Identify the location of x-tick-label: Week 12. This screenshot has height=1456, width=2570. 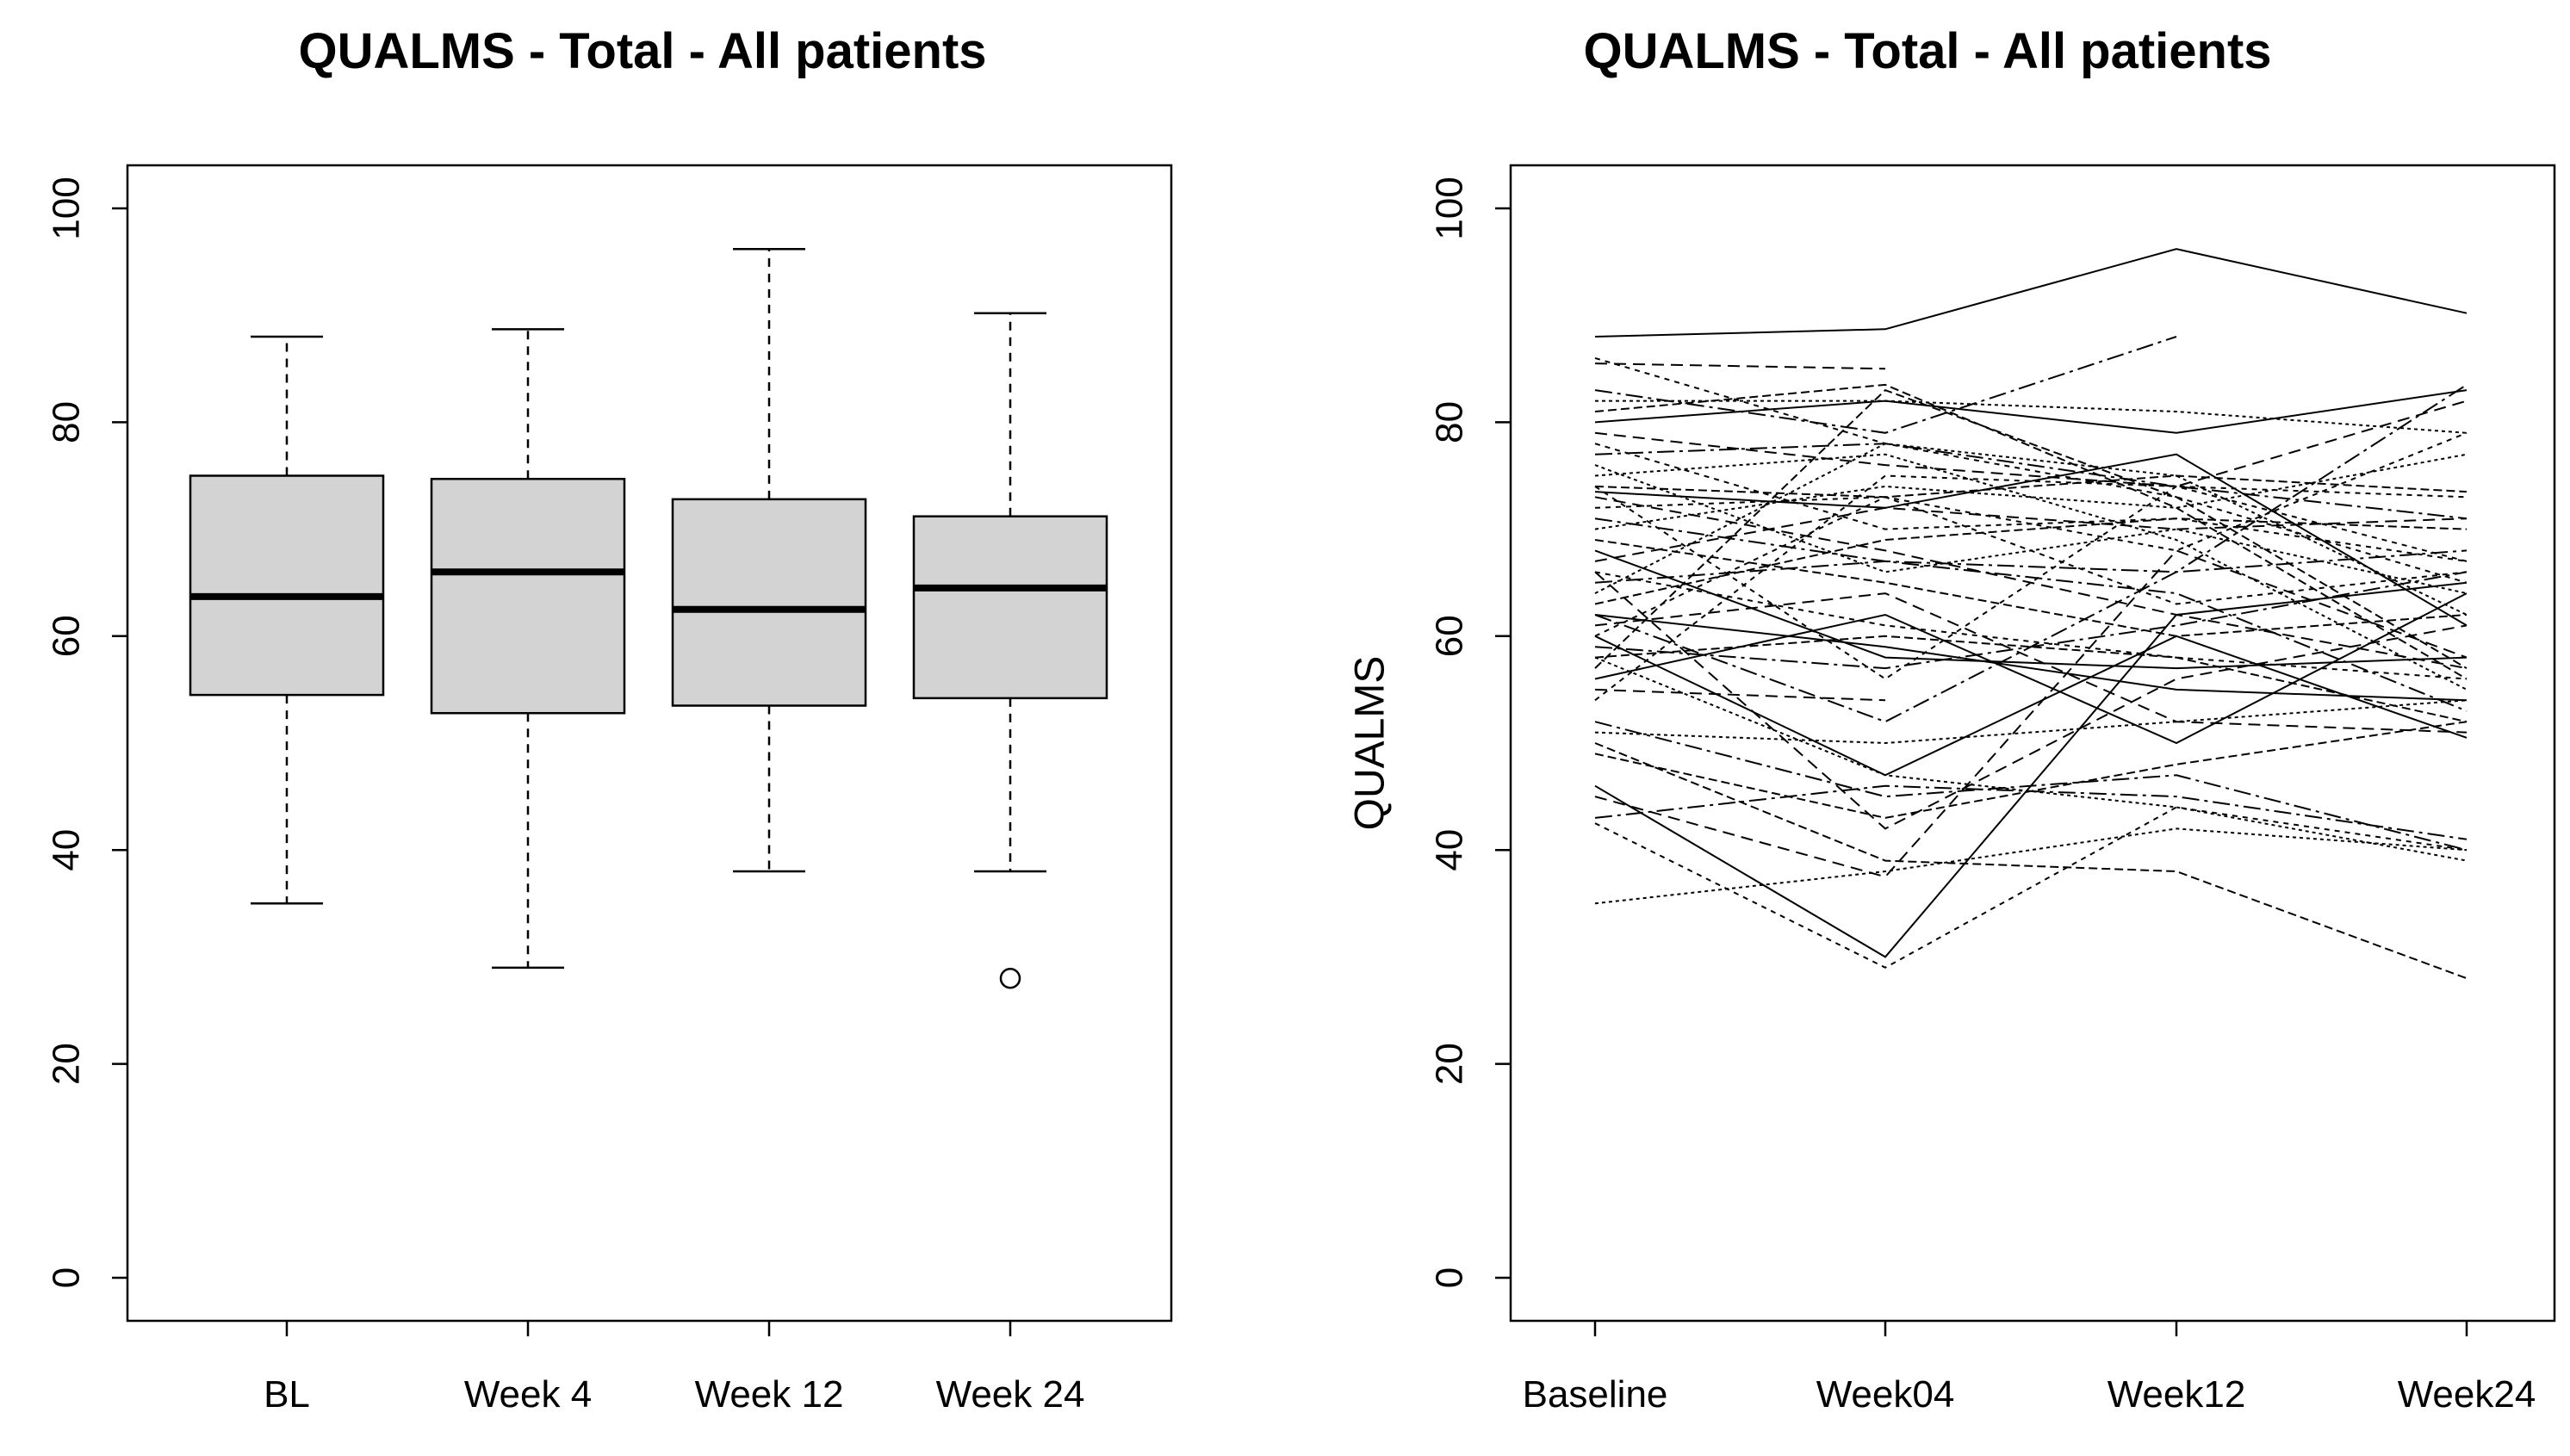
(769, 1394).